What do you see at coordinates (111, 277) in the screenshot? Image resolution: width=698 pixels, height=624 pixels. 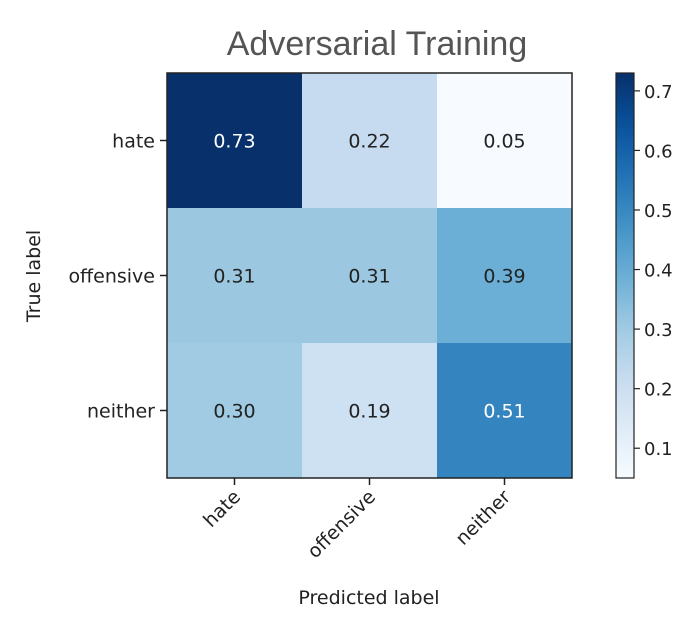 I see `y-tick-label: offensive` at bounding box center [111, 277].